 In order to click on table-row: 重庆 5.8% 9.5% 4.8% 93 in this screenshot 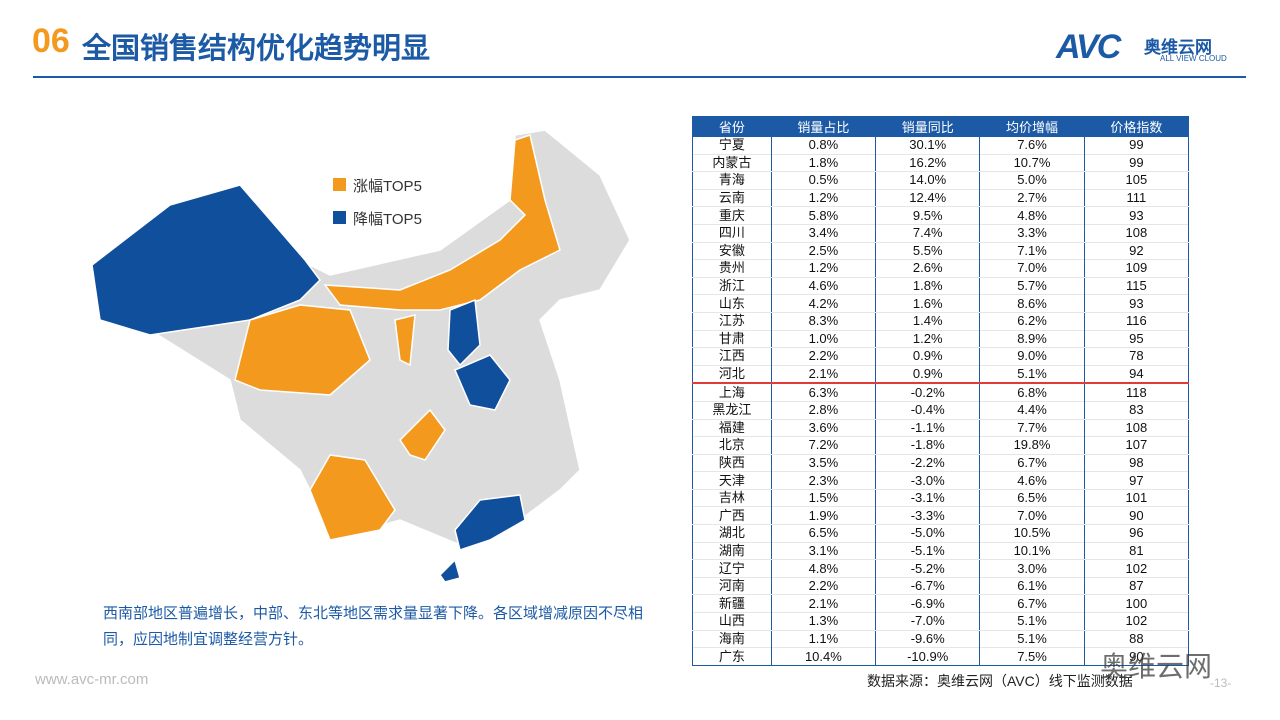, I will do `click(941, 215)`.